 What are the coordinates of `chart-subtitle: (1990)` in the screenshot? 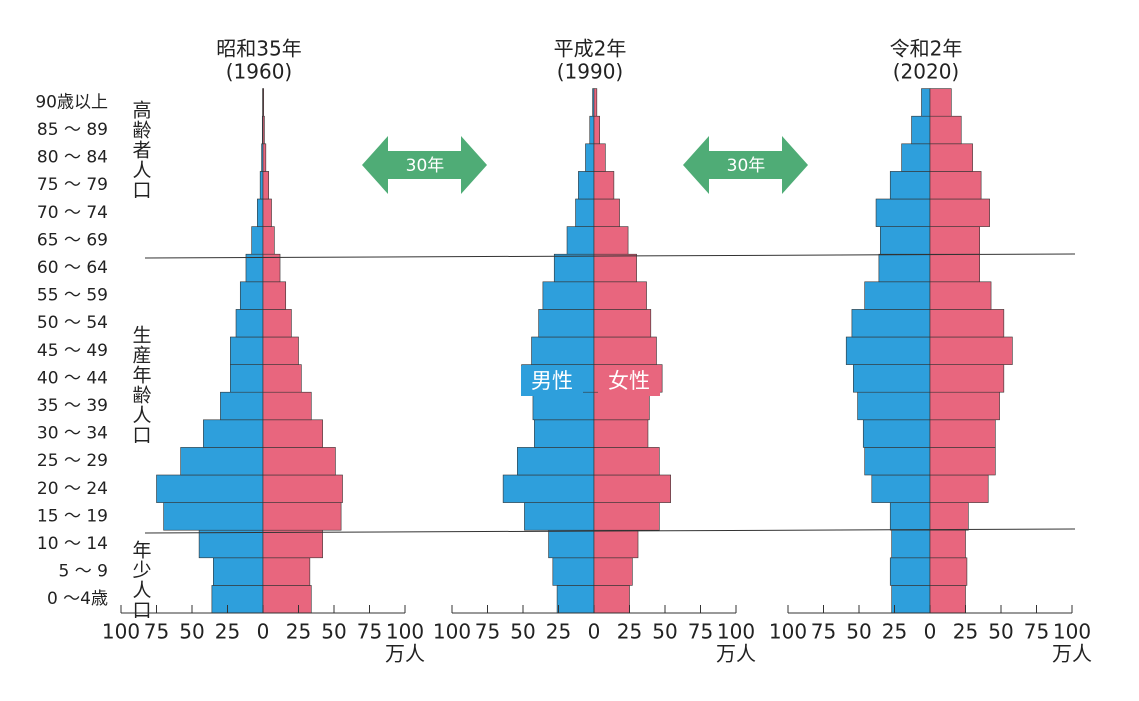 It's located at (590, 72).